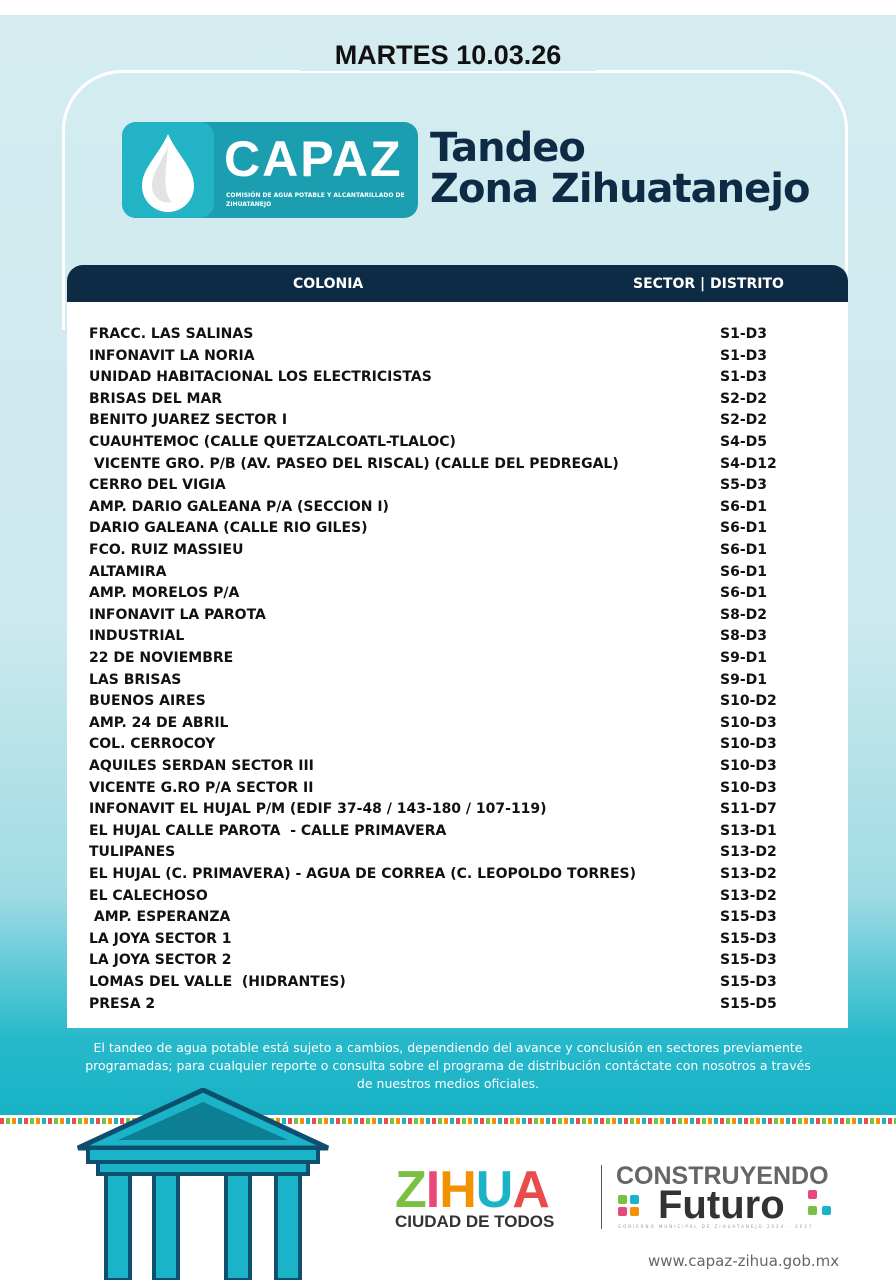 The width and height of the screenshot is (896, 1280). Describe the element at coordinates (188, 420) in the screenshot. I see `colonia-cell: BENITO JUAREZ SECTOR I` at that location.